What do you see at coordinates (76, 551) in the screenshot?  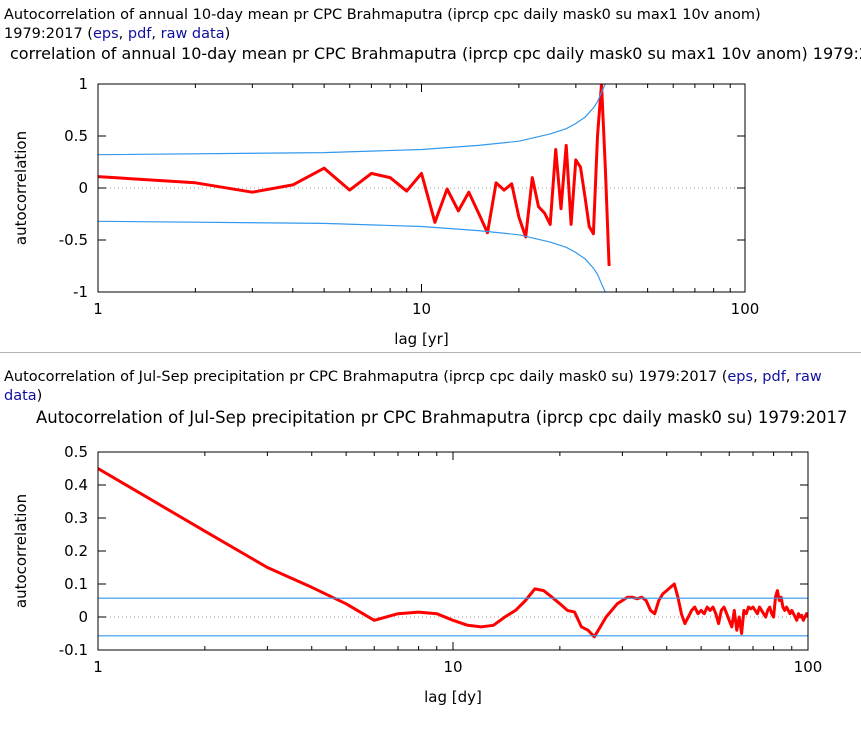 I see `y-tick-label: 0.2` at bounding box center [76, 551].